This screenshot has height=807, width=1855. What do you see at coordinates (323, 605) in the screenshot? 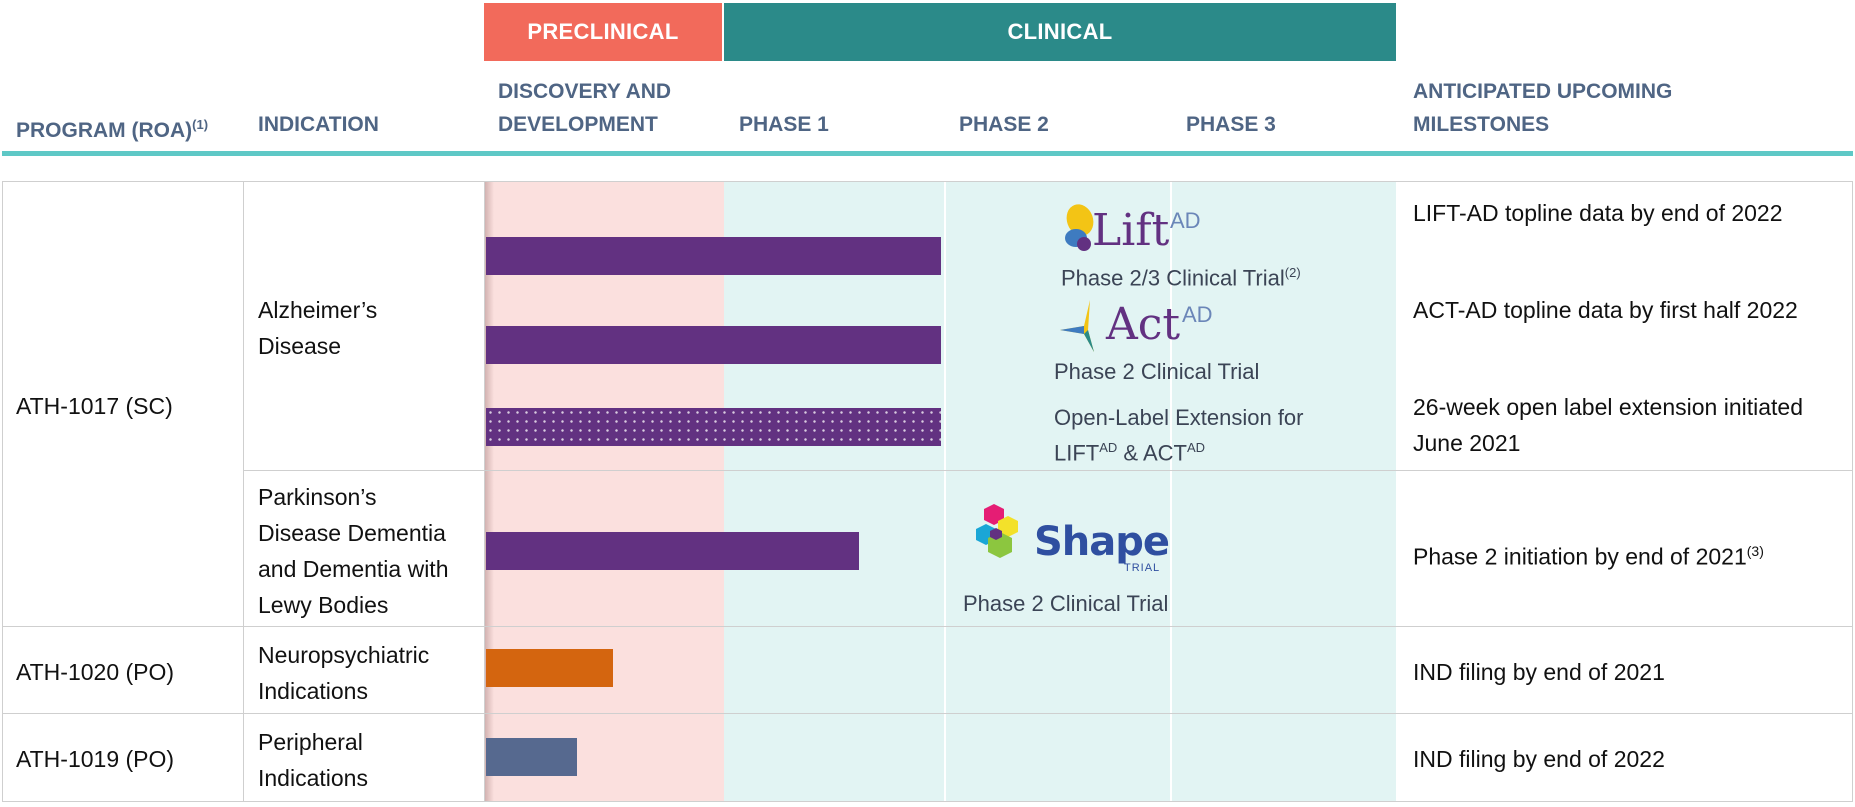
I see `indication-pdd-line4: Lewy Bodies` at bounding box center [323, 605].